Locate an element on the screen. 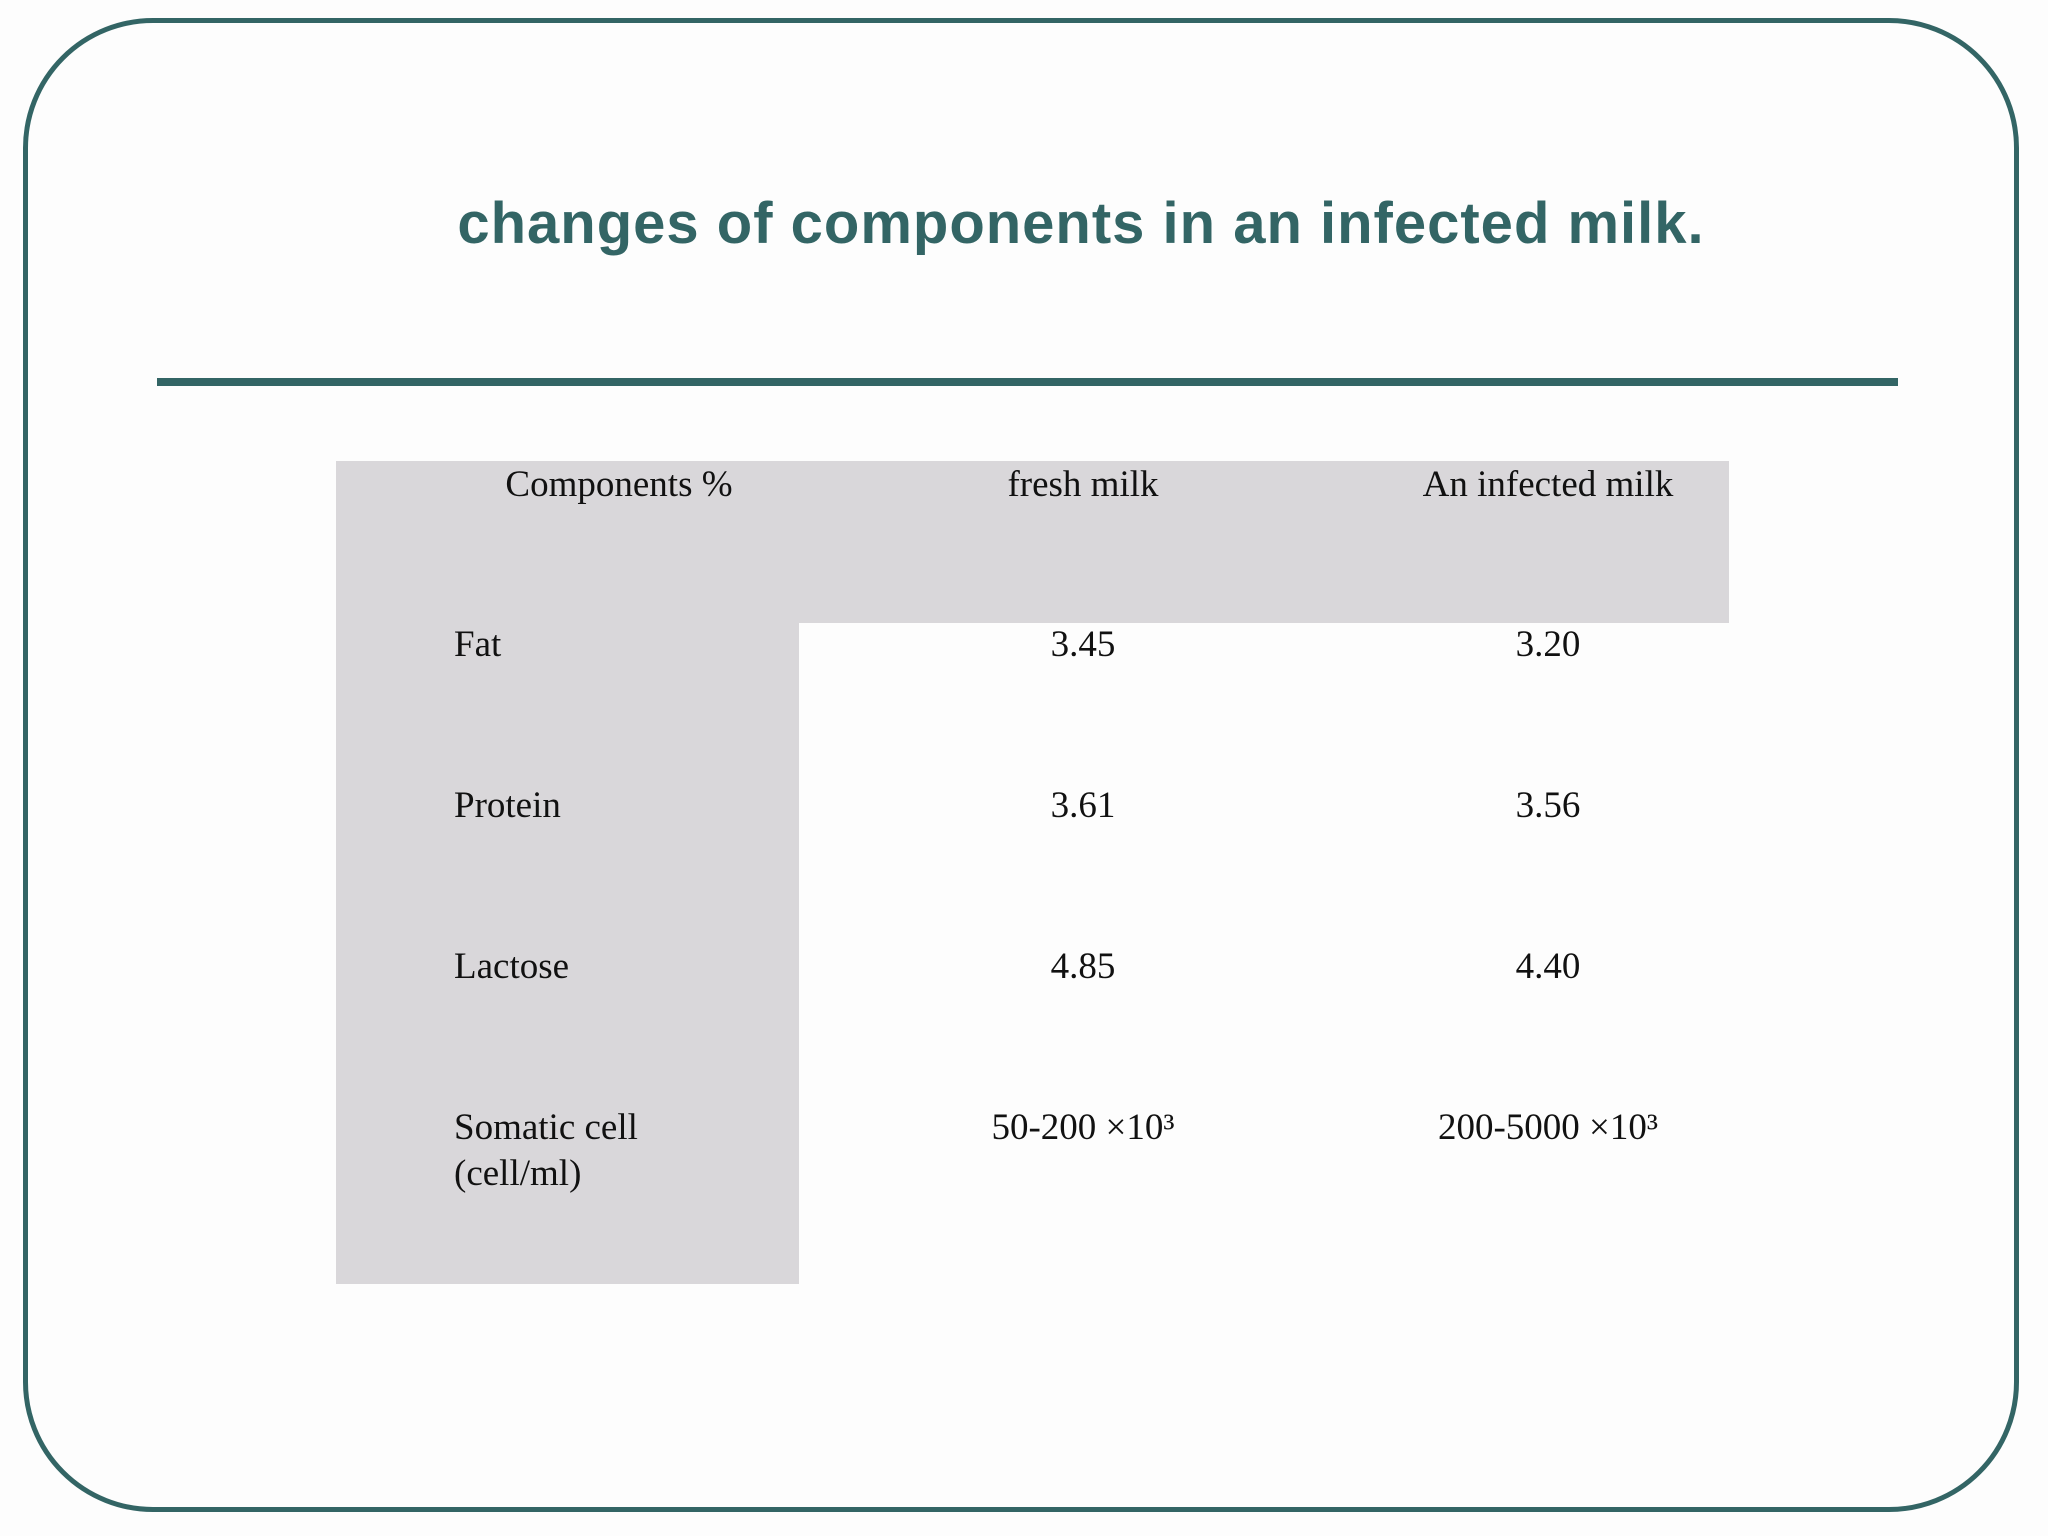 The width and height of the screenshot is (2048, 1536). row-label: Somatic cell (cell/ml) is located at coordinates (546, 1150).